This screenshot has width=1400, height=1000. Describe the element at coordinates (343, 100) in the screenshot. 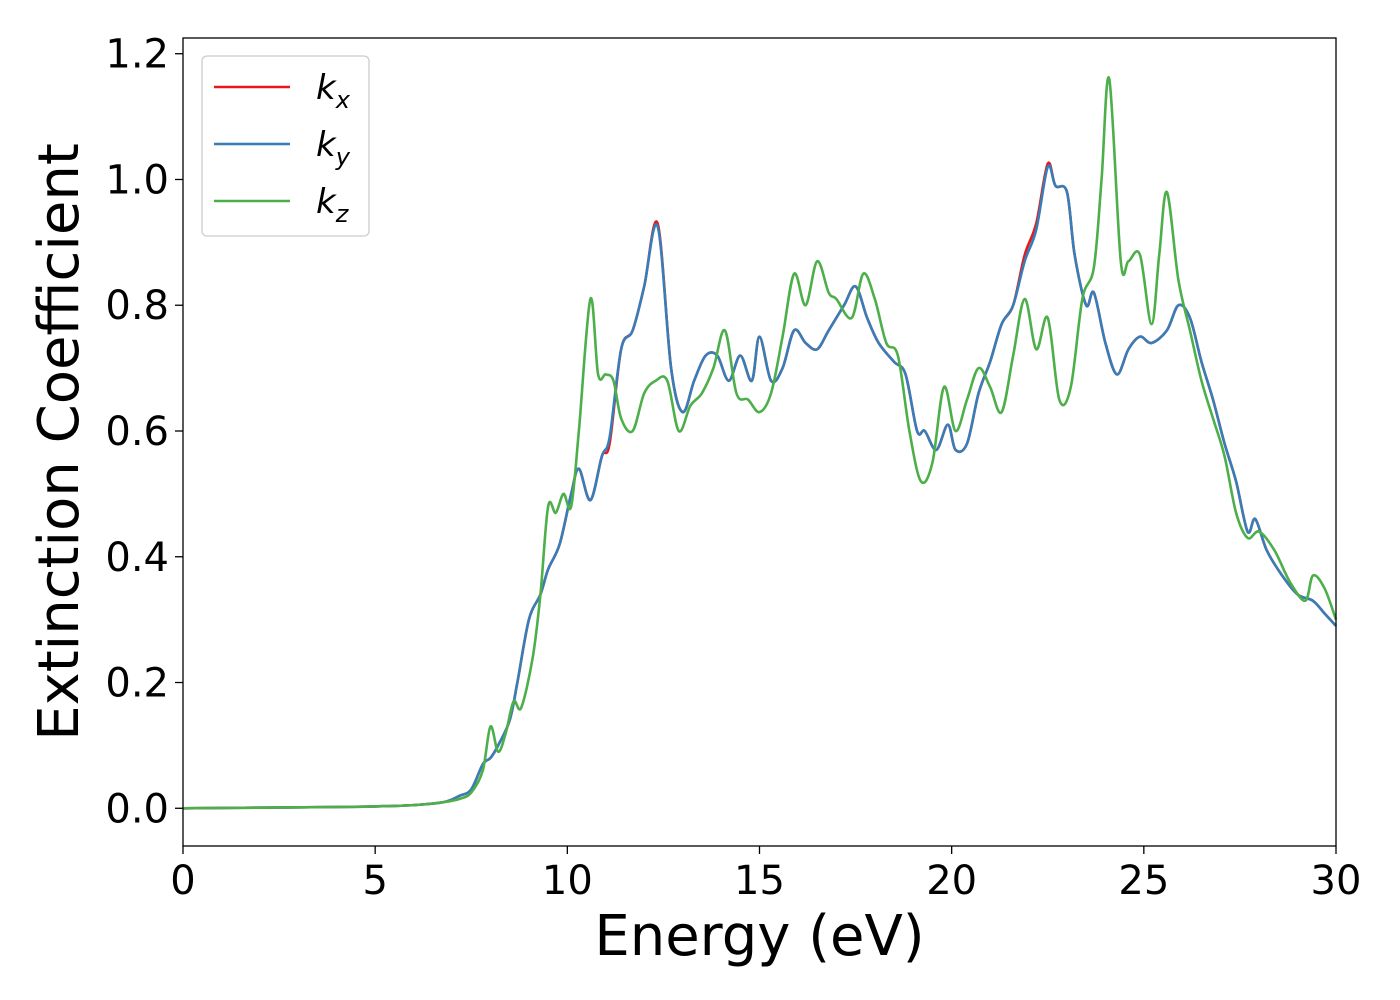

I see `legend-label-subscript: x` at that location.